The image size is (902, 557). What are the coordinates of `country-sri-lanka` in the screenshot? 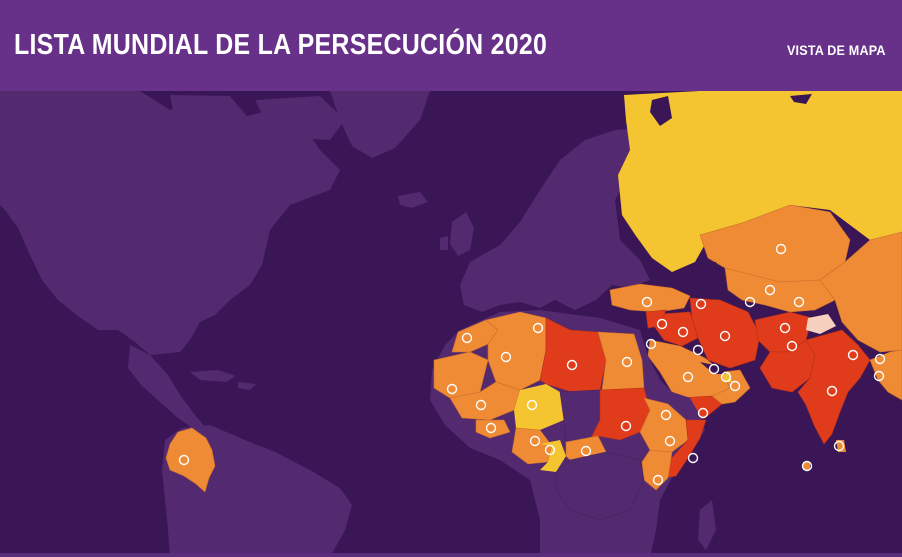 It's located at (841, 446).